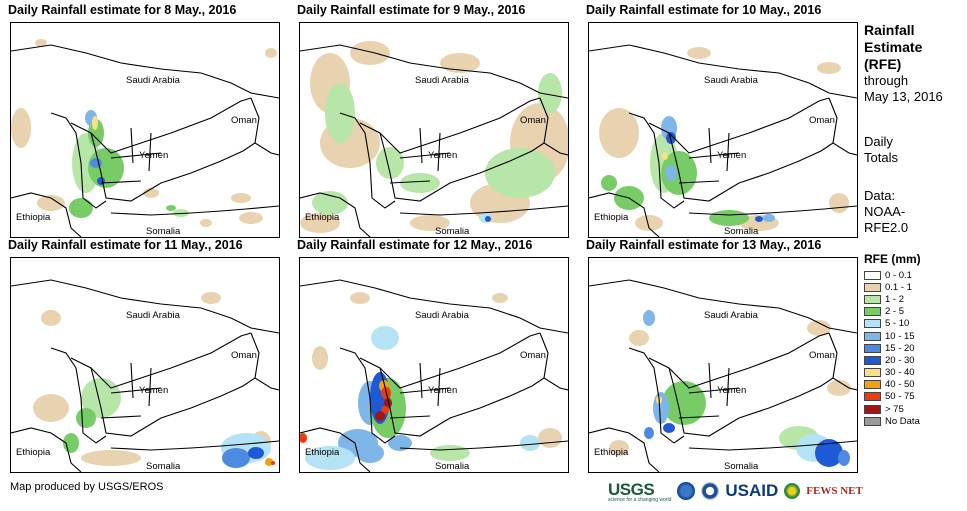  Describe the element at coordinates (900, 360) in the screenshot. I see `legend-label: 20 - 30` at that location.